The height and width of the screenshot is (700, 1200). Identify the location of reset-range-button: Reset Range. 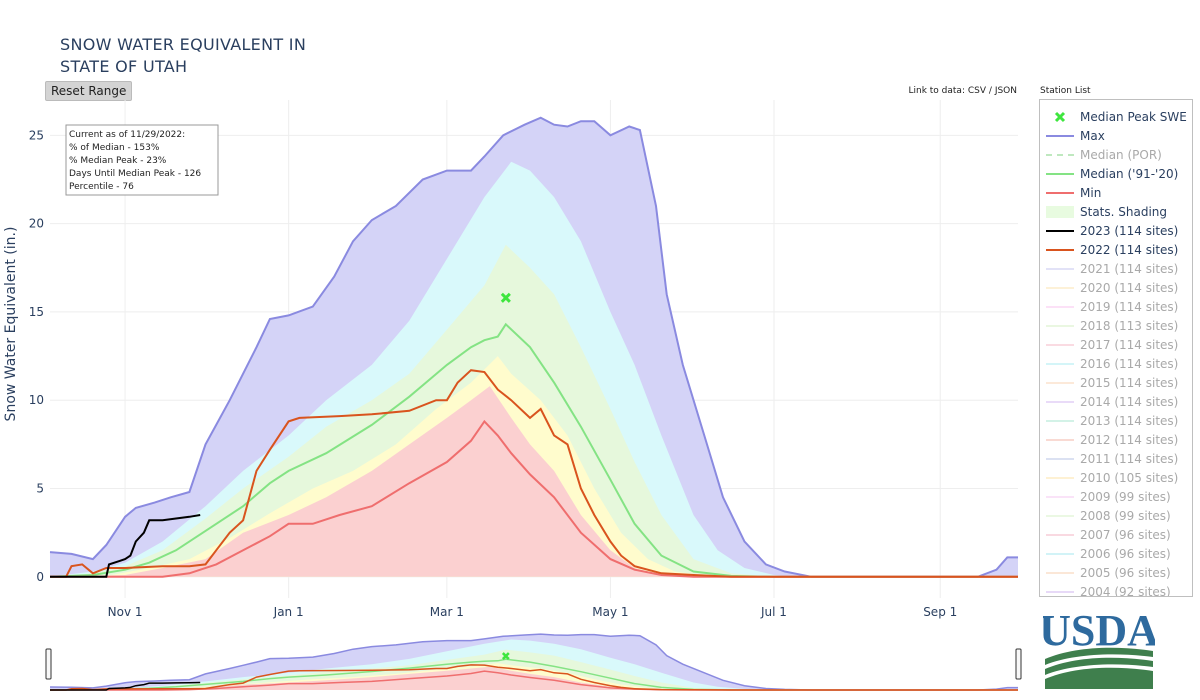
(89, 91).